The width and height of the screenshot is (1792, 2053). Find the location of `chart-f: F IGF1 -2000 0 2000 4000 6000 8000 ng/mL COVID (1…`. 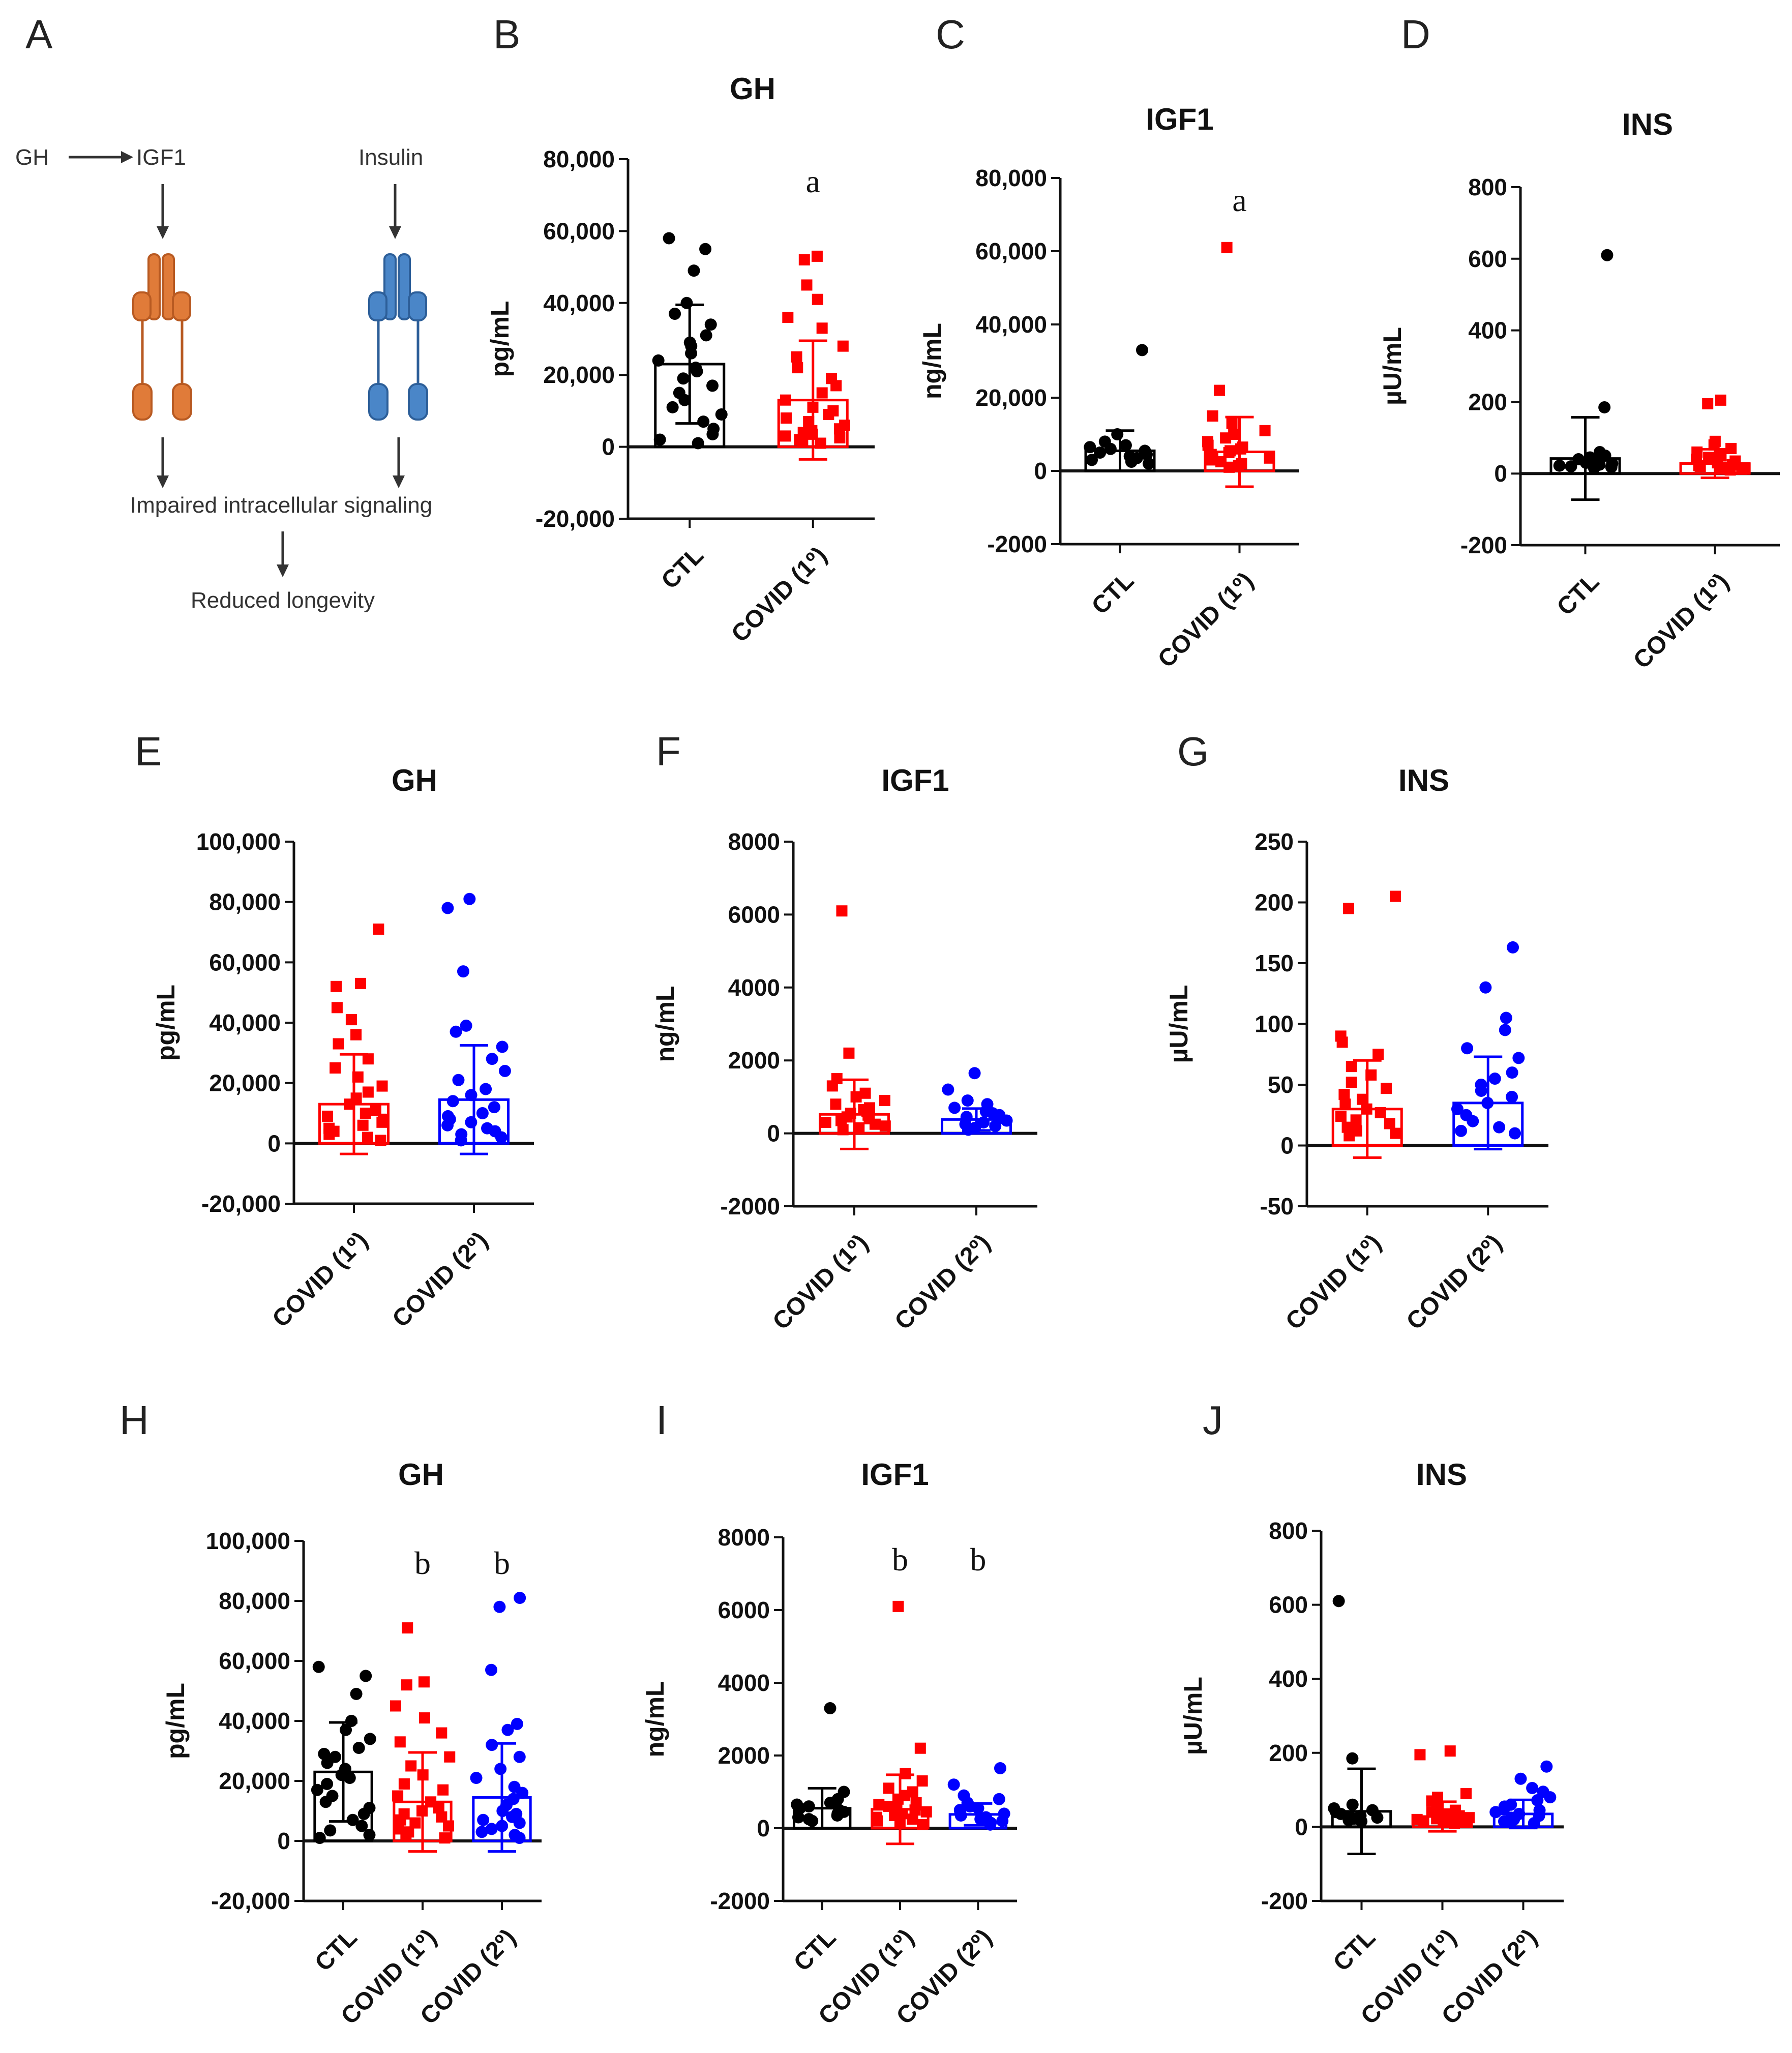

chart-f: F IGF1 -2000 0 2000 4000 6000 8000 ng/mL COVID (1… is located at coordinates (844, 1032).